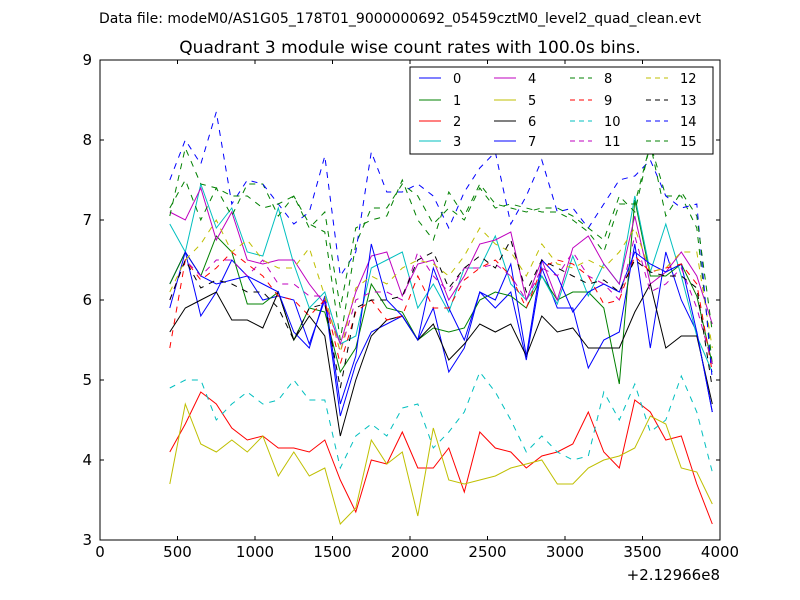 This screenshot has height=600, width=800. Describe the element at coordinates (532, 142) in the screenshot. I see `legend-label-7: 7` at that location.